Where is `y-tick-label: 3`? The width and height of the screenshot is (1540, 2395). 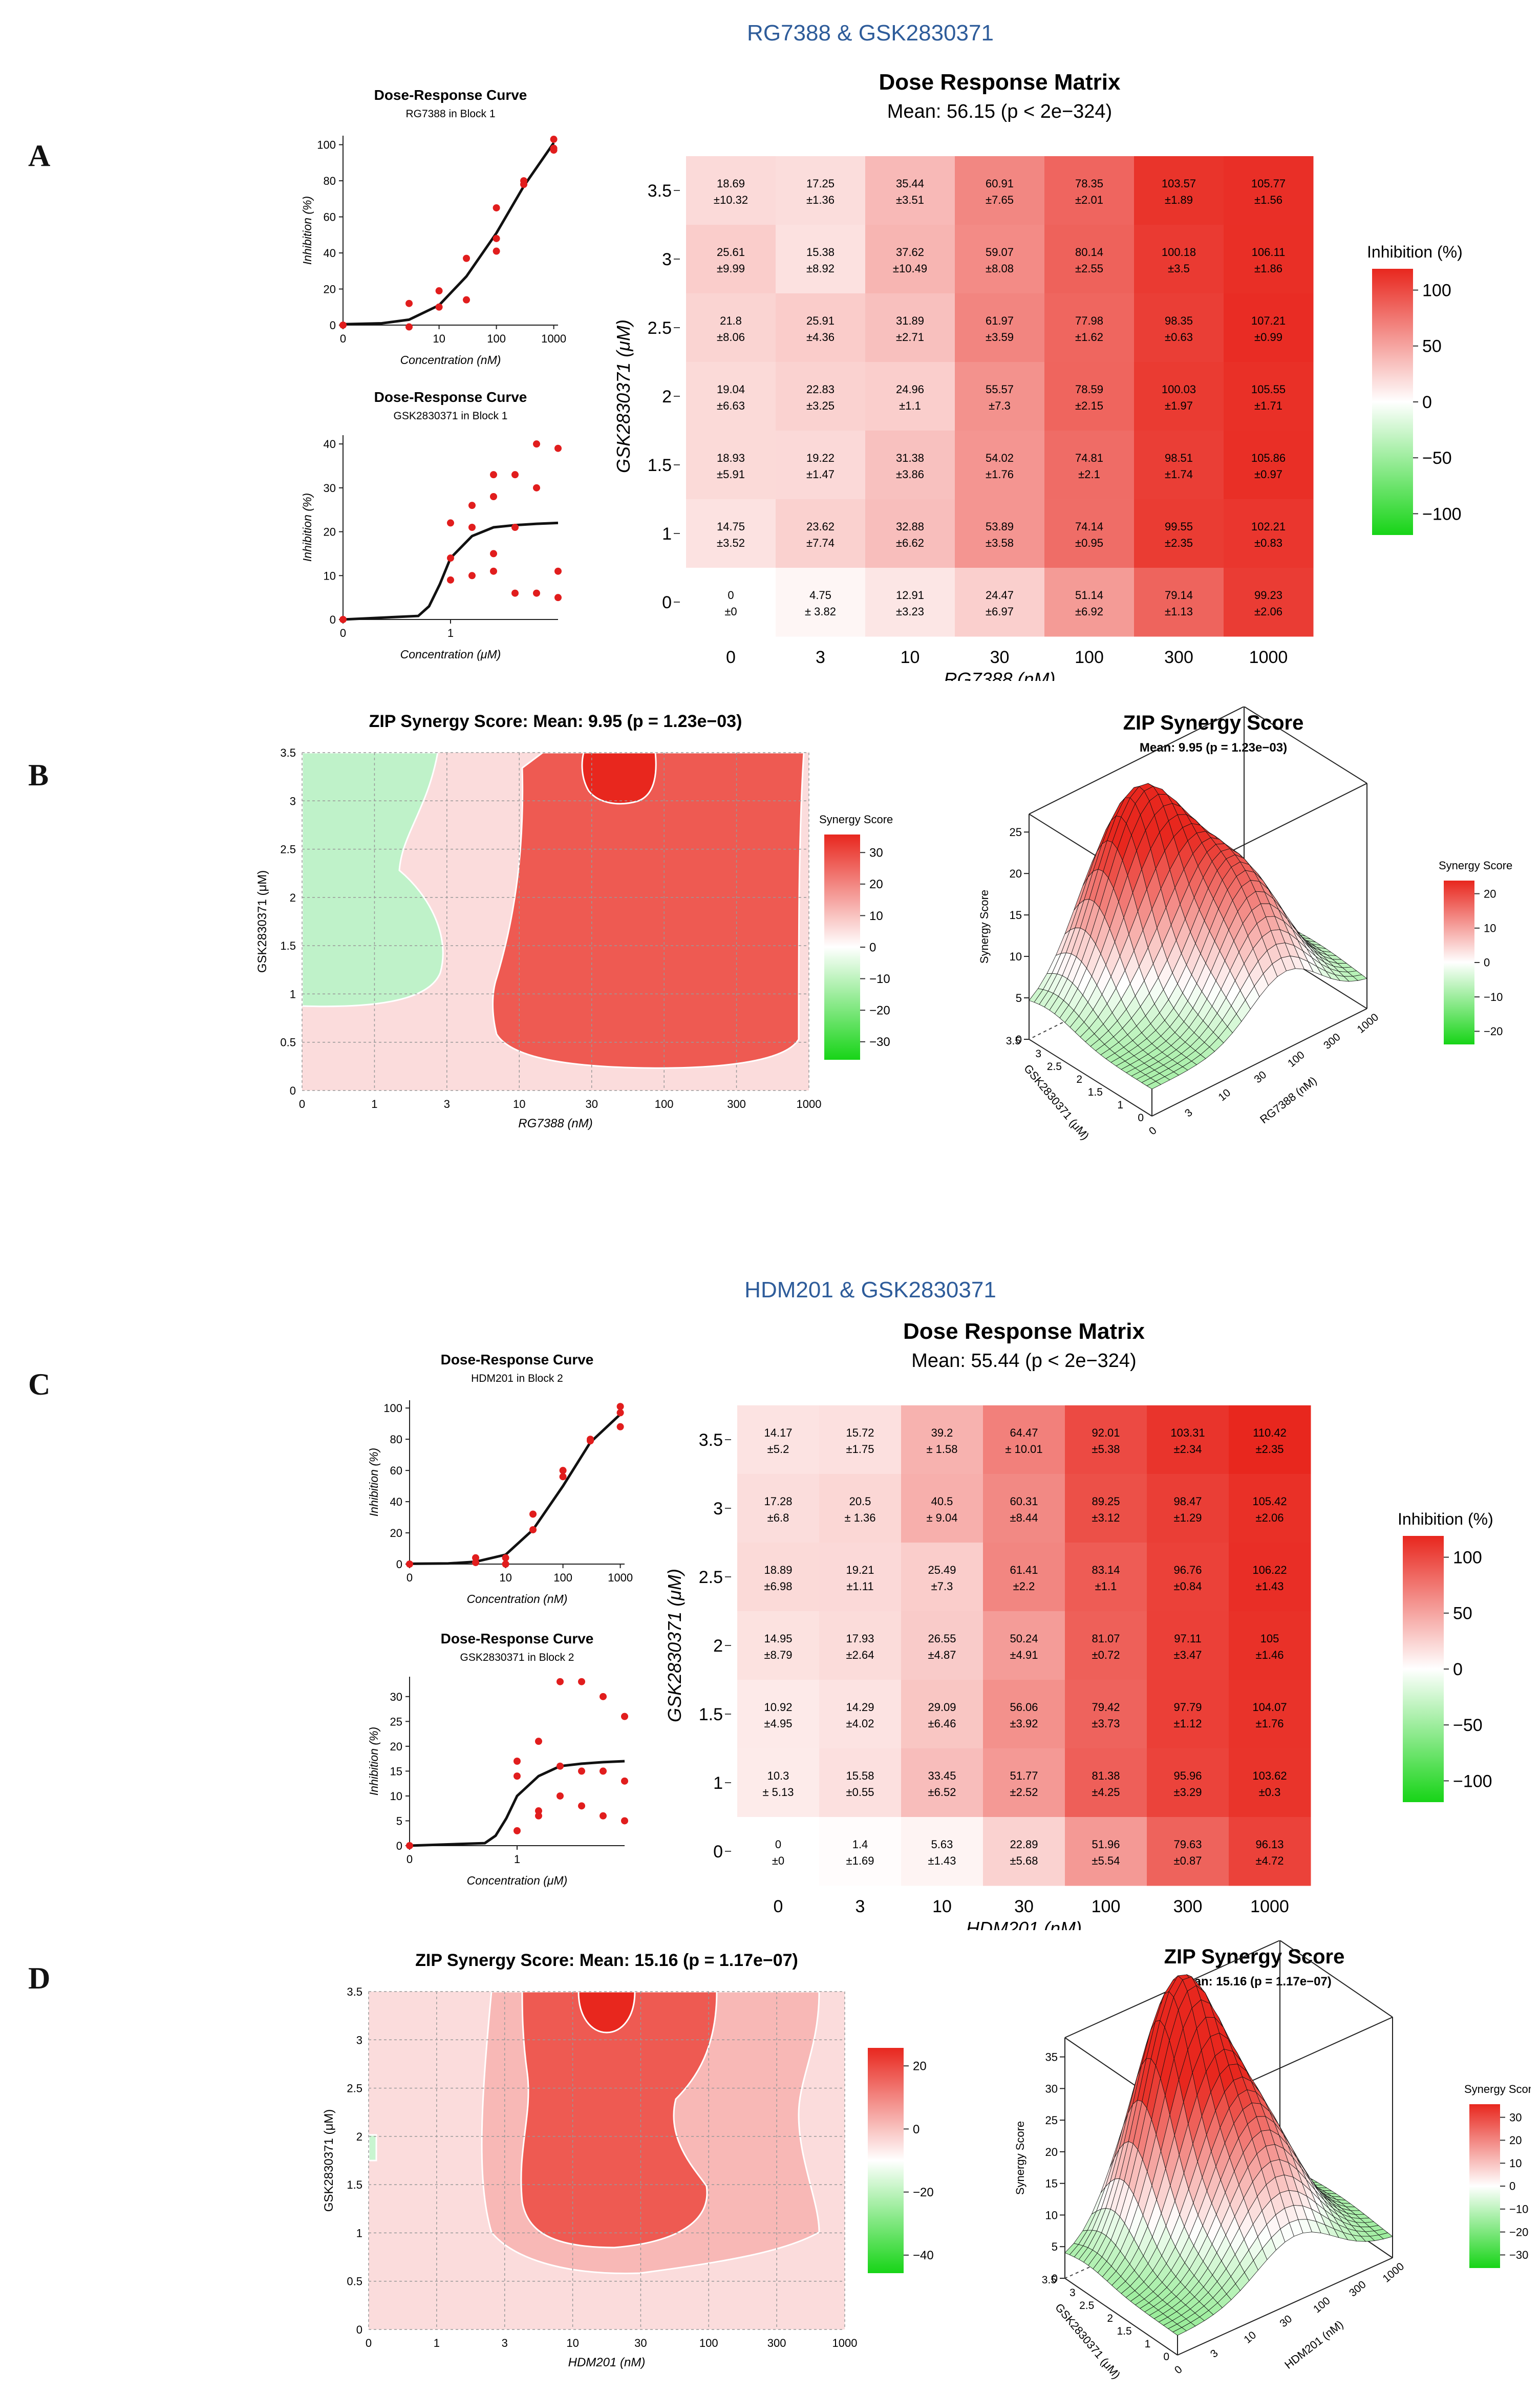 y-tick-label: 3 is located at coordinates (667, 259).